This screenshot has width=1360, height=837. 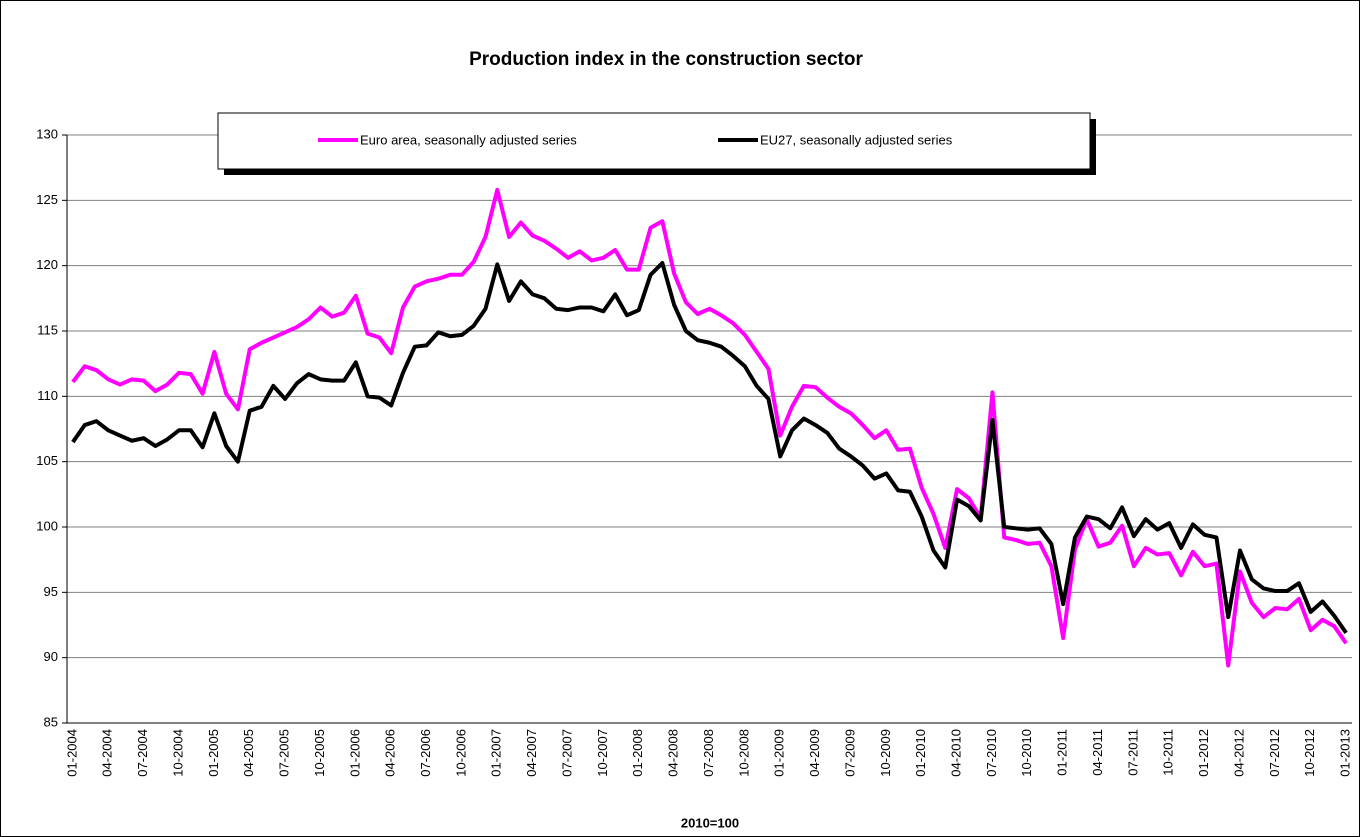 What do you see at coordinates (468, 139) in the screenshot?
I see `legend-label: Euro area, seasonally adjusted series` at bounding box center [468, 139].